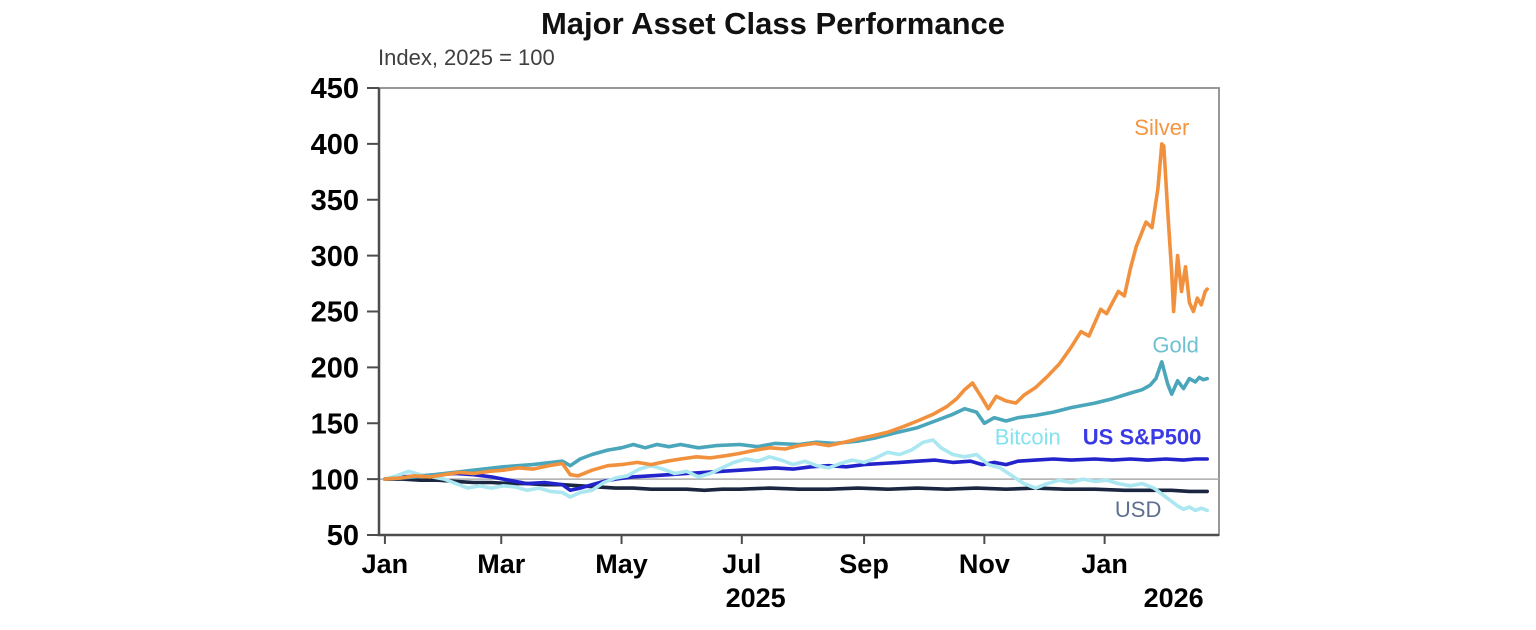 This screenshot has width=1536, height=630. I want to click on y-tick-label-250: 250, so click(335, 313).